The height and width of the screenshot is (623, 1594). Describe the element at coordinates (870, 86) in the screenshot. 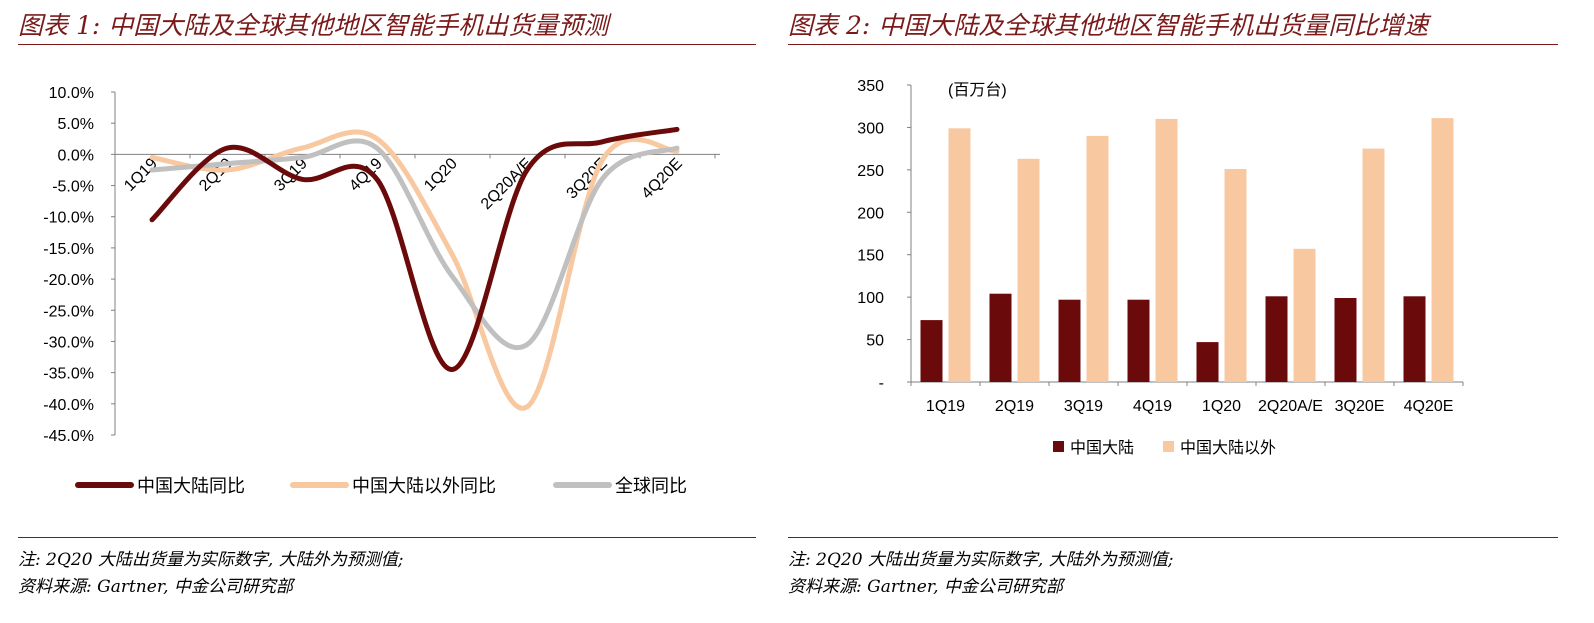

I see `y-tick-label: 350` at that location.